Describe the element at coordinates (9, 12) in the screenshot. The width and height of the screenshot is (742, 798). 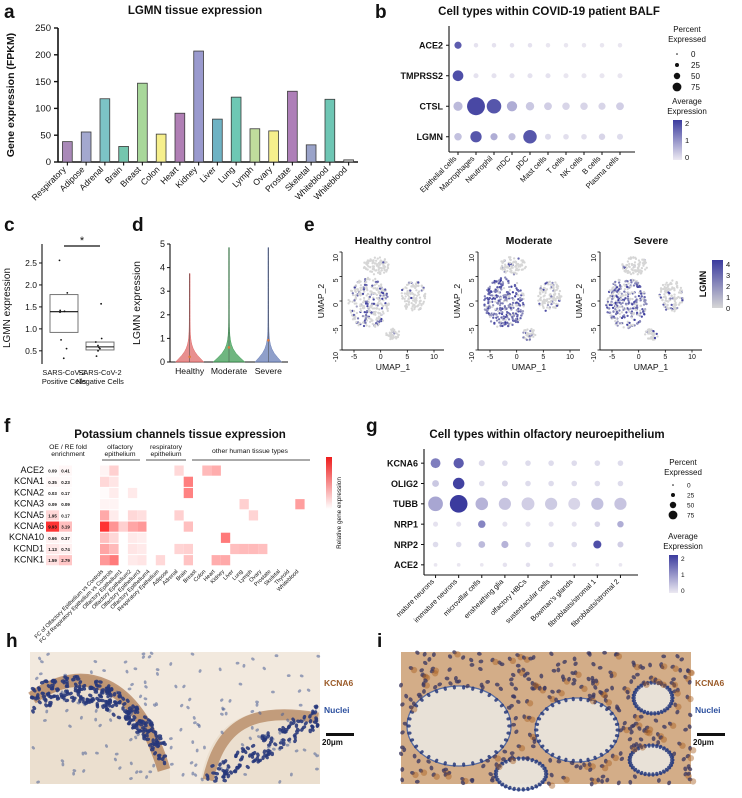
I see `panel-a-label: a` at that location.